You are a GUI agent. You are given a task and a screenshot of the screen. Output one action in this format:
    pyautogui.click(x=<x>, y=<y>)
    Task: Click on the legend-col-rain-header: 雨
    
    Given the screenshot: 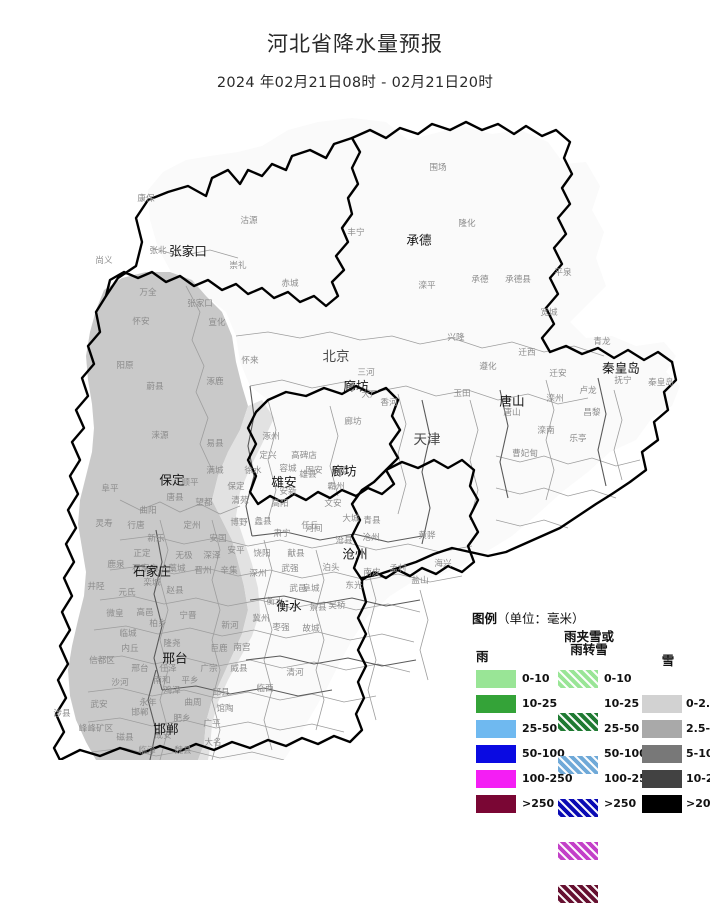 What is the action you would take?
    pyautogui.click(x=482, y=656)
    